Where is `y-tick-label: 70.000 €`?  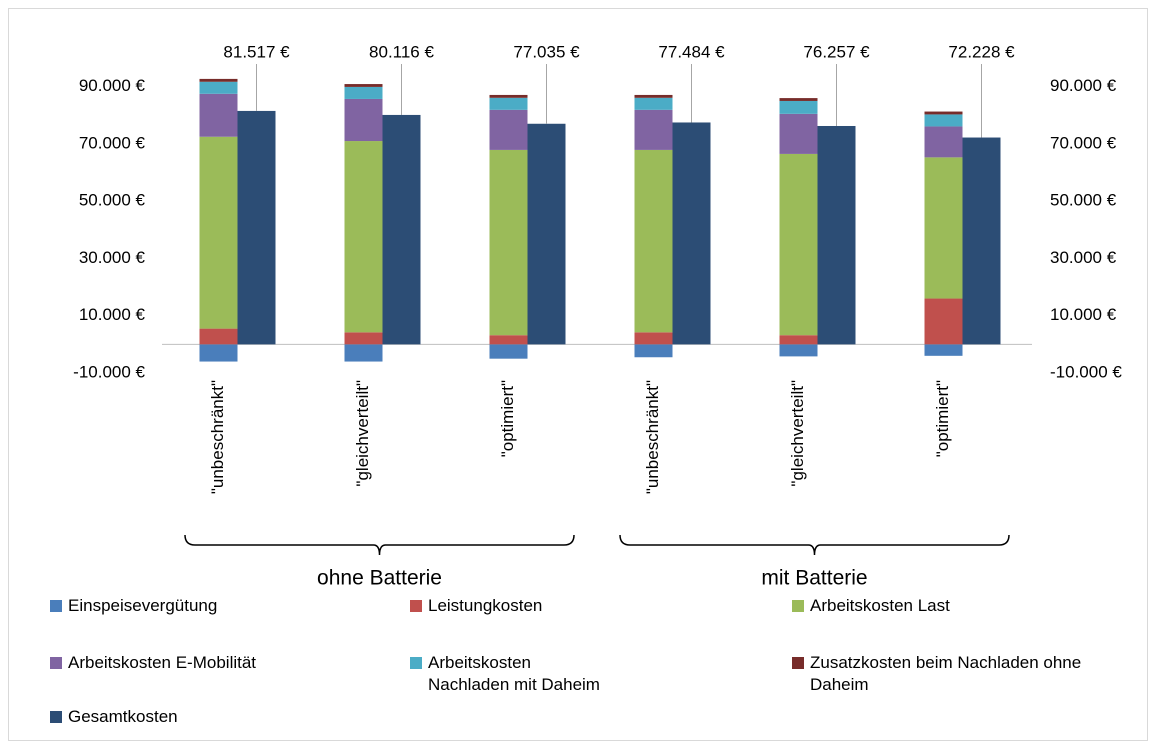 y-tick-label: 70.000 € is located at coordinates (112, 142).